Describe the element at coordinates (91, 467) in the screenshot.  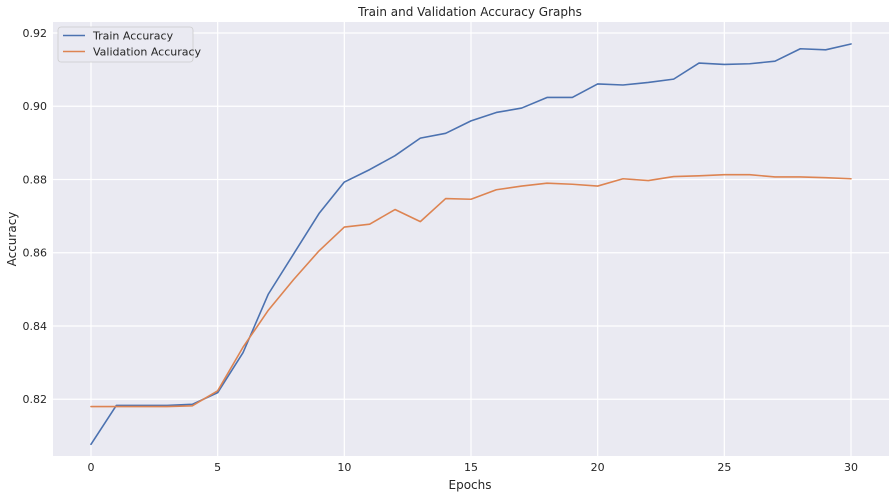
I see `x-tick-label: 0` at that location.